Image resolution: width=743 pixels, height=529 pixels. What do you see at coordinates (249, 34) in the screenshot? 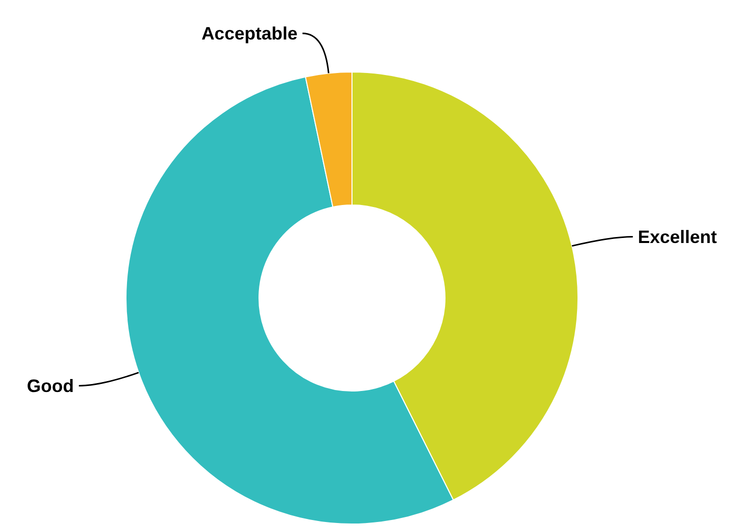
I see `slice-label: Acceptable` at bounding box center [249, 34].